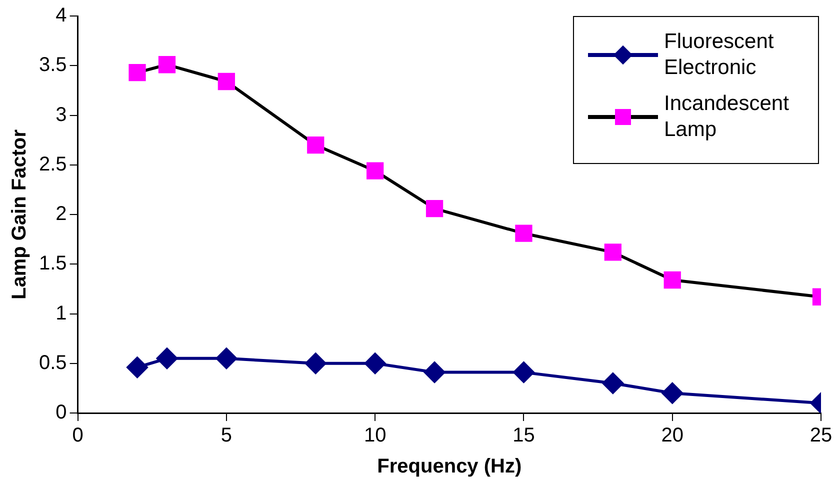  What do you see at coordinates (61, 313) in the screenshot?
I see `y-tick-label: 1` at bounding box center [61, 313].